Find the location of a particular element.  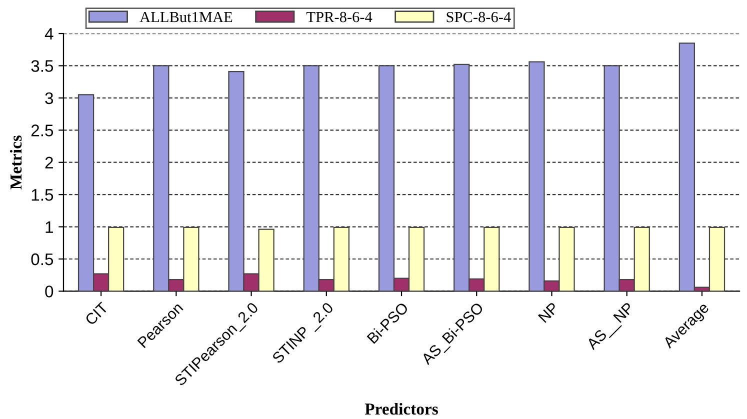

y-tick-label: 1 is located at coordinates (49, 227).